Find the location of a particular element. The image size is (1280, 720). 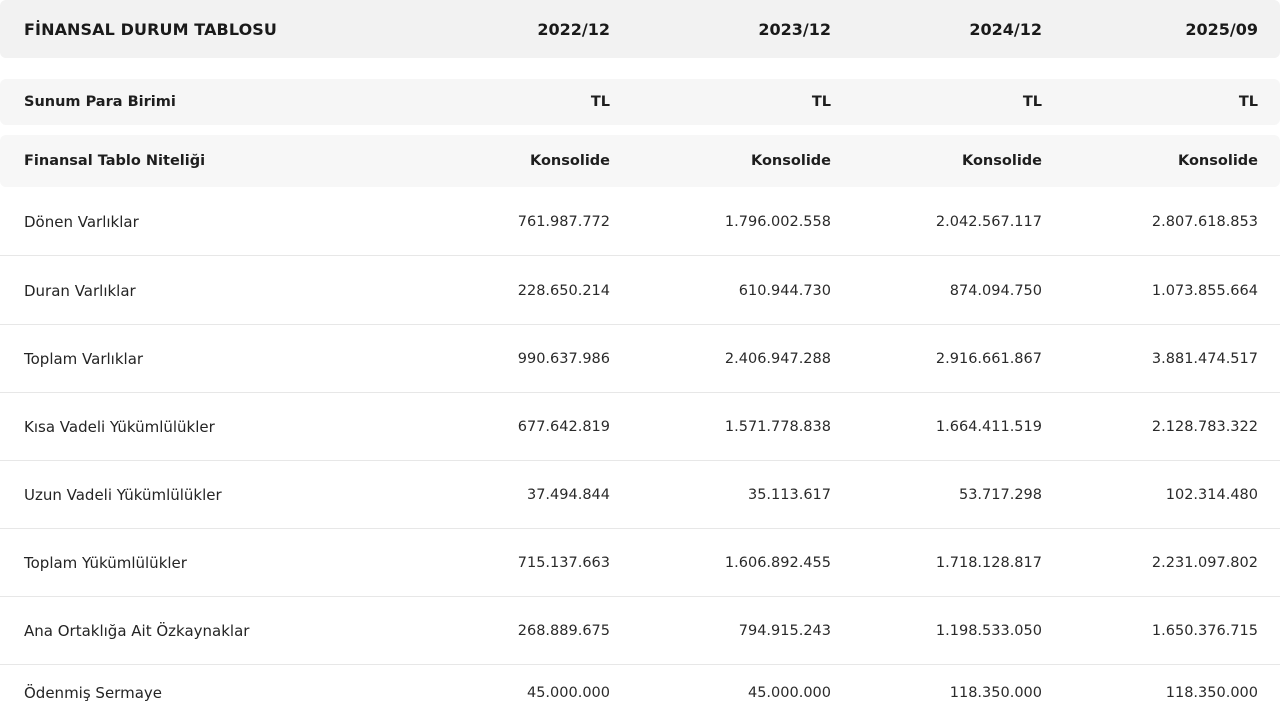

period-header: 2025/09 is located at coordinates (1221, 29).